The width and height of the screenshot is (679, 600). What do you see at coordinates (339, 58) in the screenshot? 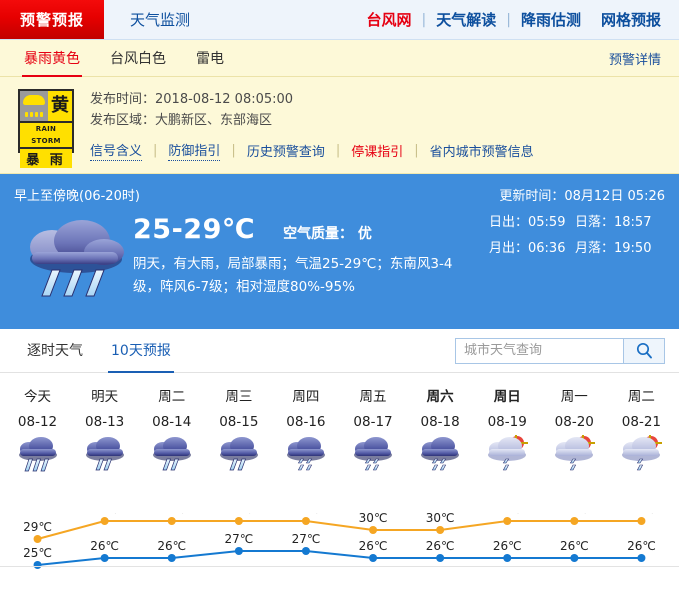
I see `warning-tab-bar: 暴雨黄色 台风白色 雷电 预警详情` at bounding box center [339, 58].